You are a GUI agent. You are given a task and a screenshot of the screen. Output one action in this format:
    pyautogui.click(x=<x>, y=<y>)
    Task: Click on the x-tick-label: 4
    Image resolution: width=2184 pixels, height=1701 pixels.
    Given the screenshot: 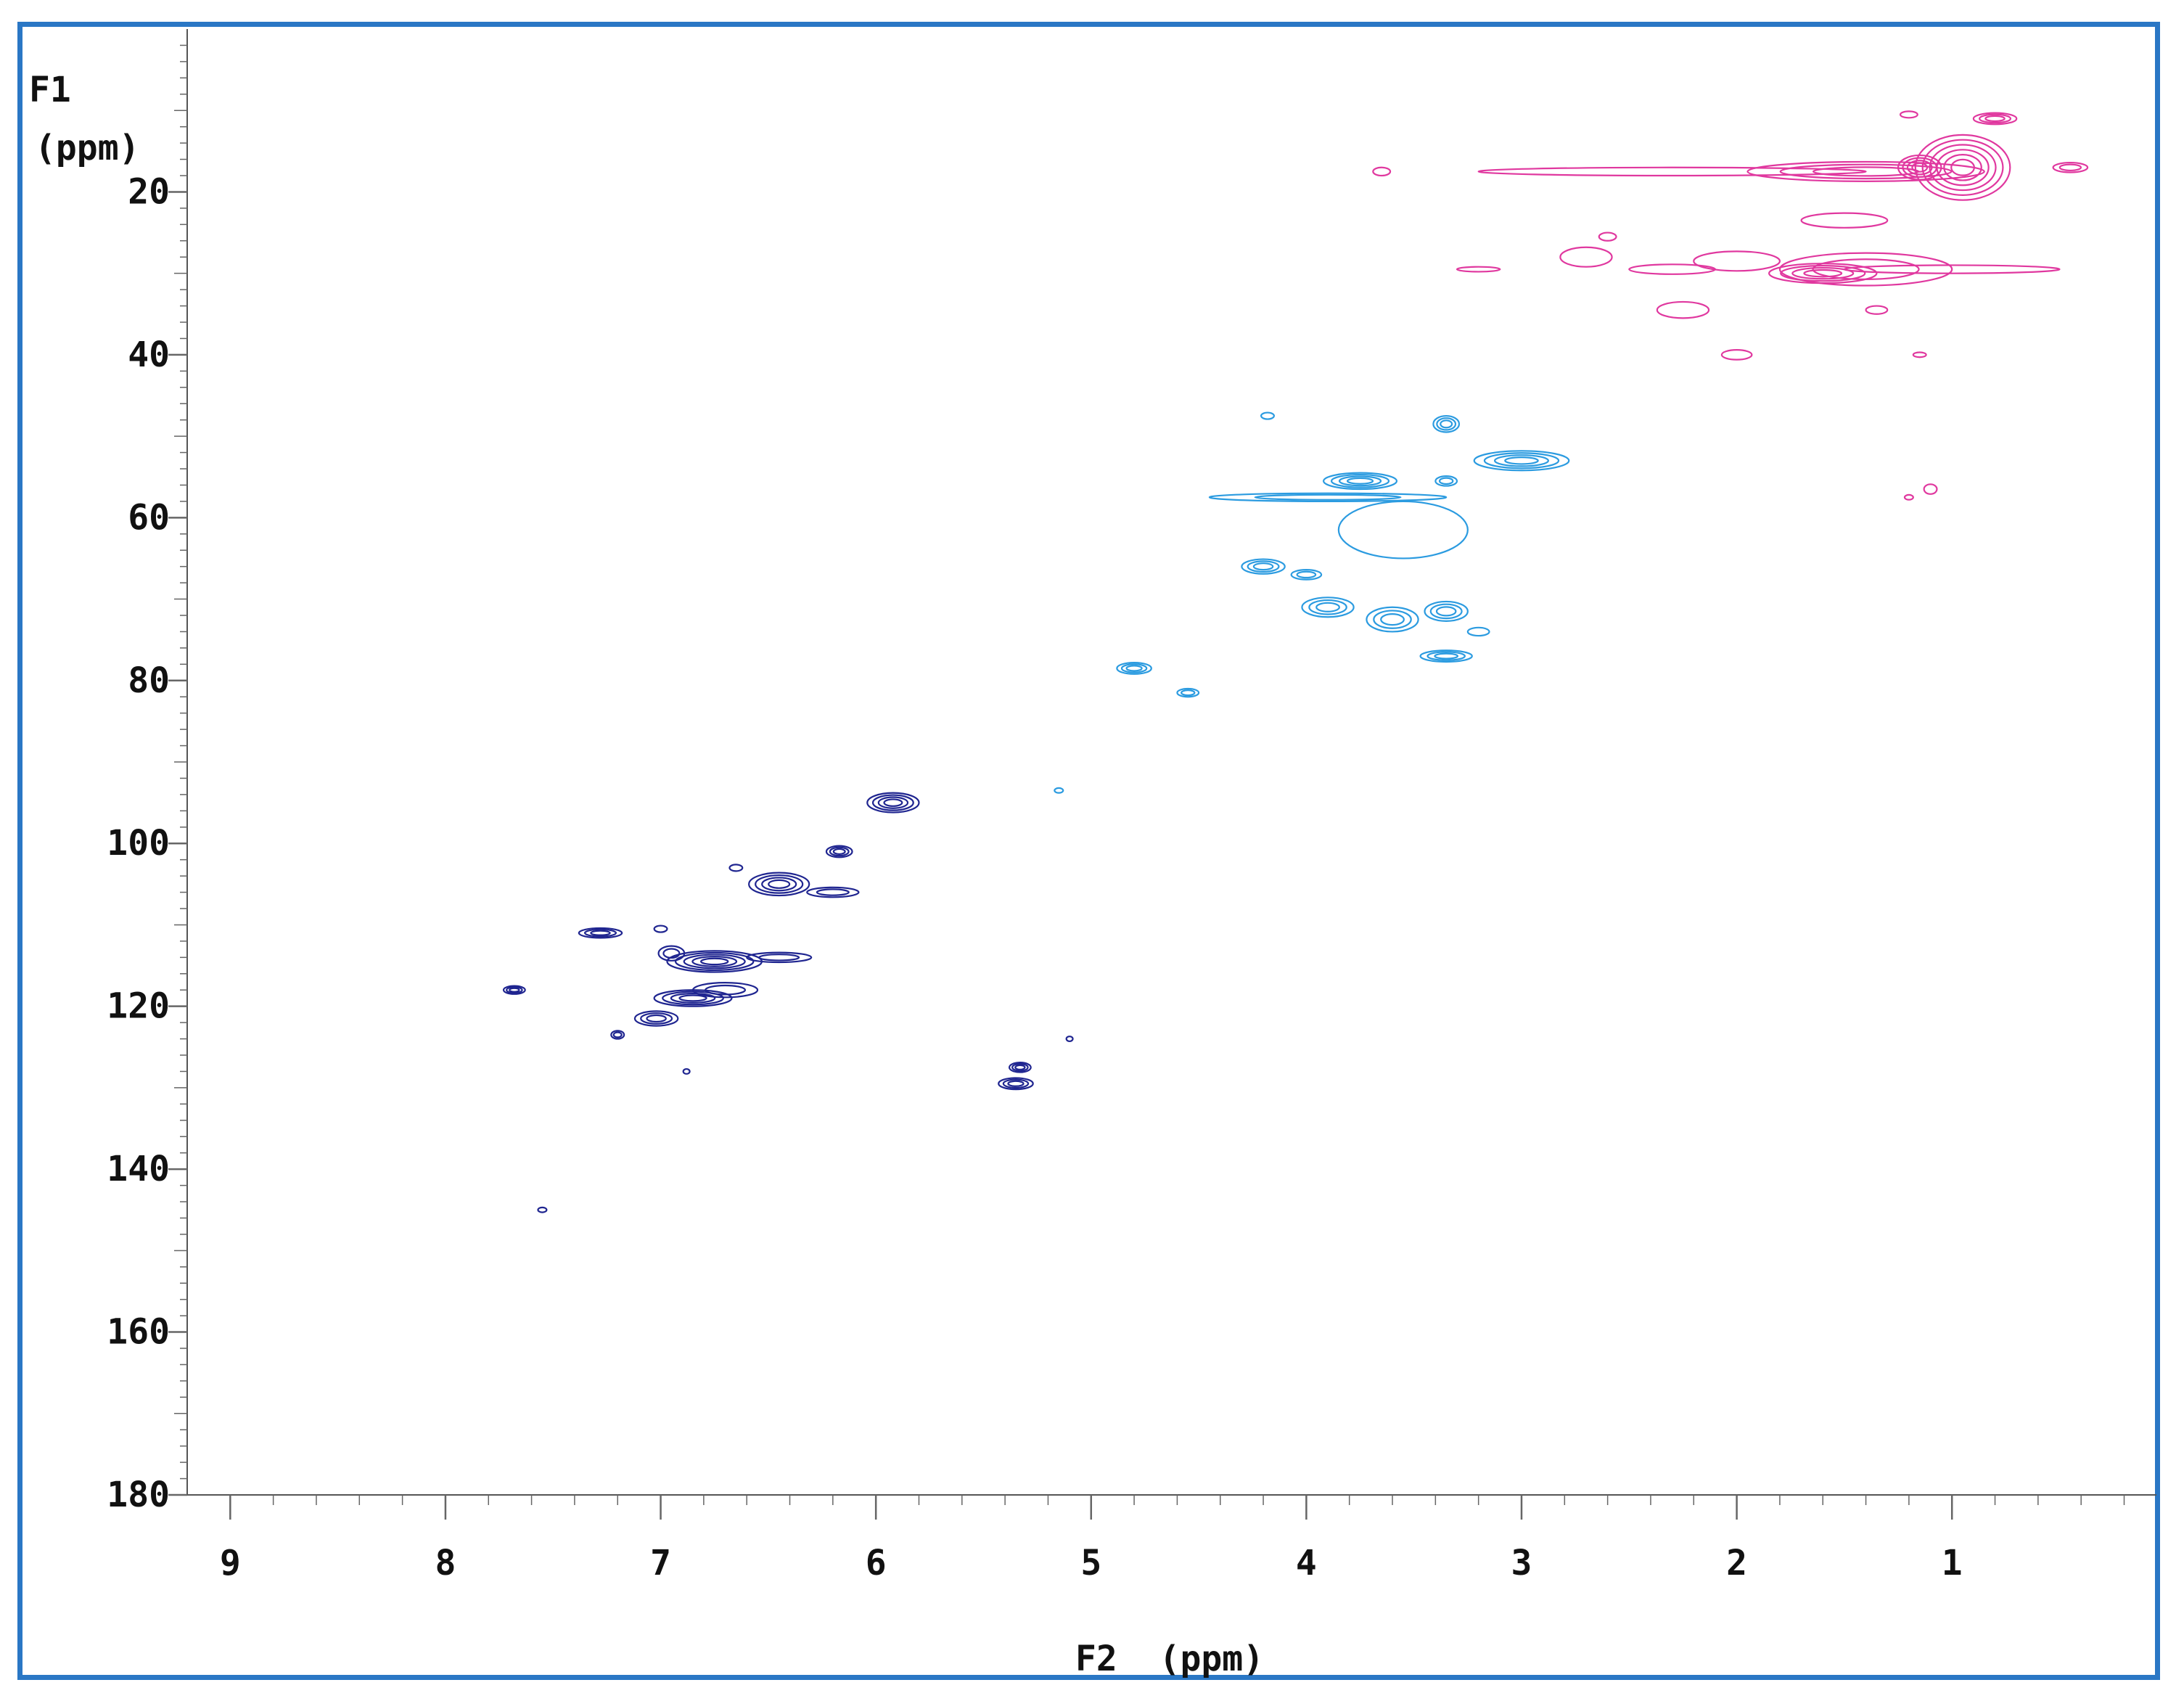 What is the action you would take?
    pyautogui.click(x=1306, y=1563)
    